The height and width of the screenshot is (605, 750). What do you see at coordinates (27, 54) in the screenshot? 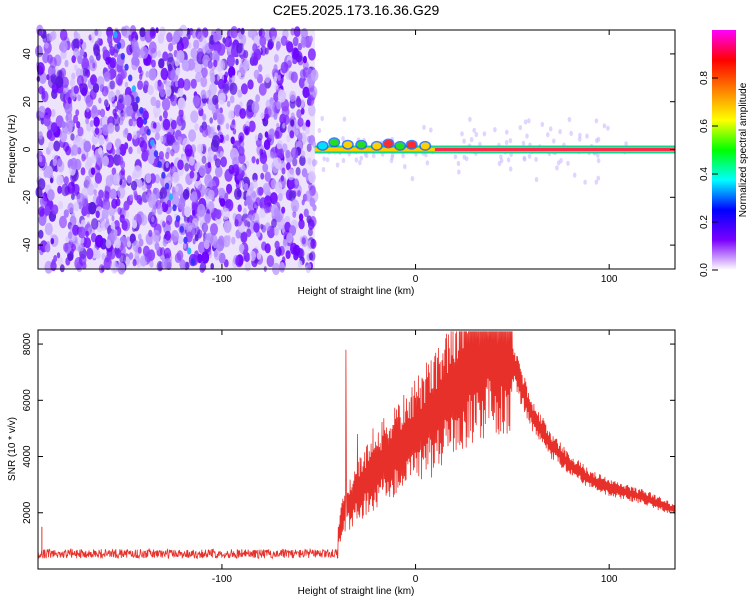
I see `spectrogram-y-tick-label: 40` at bounding box center [27, 54].